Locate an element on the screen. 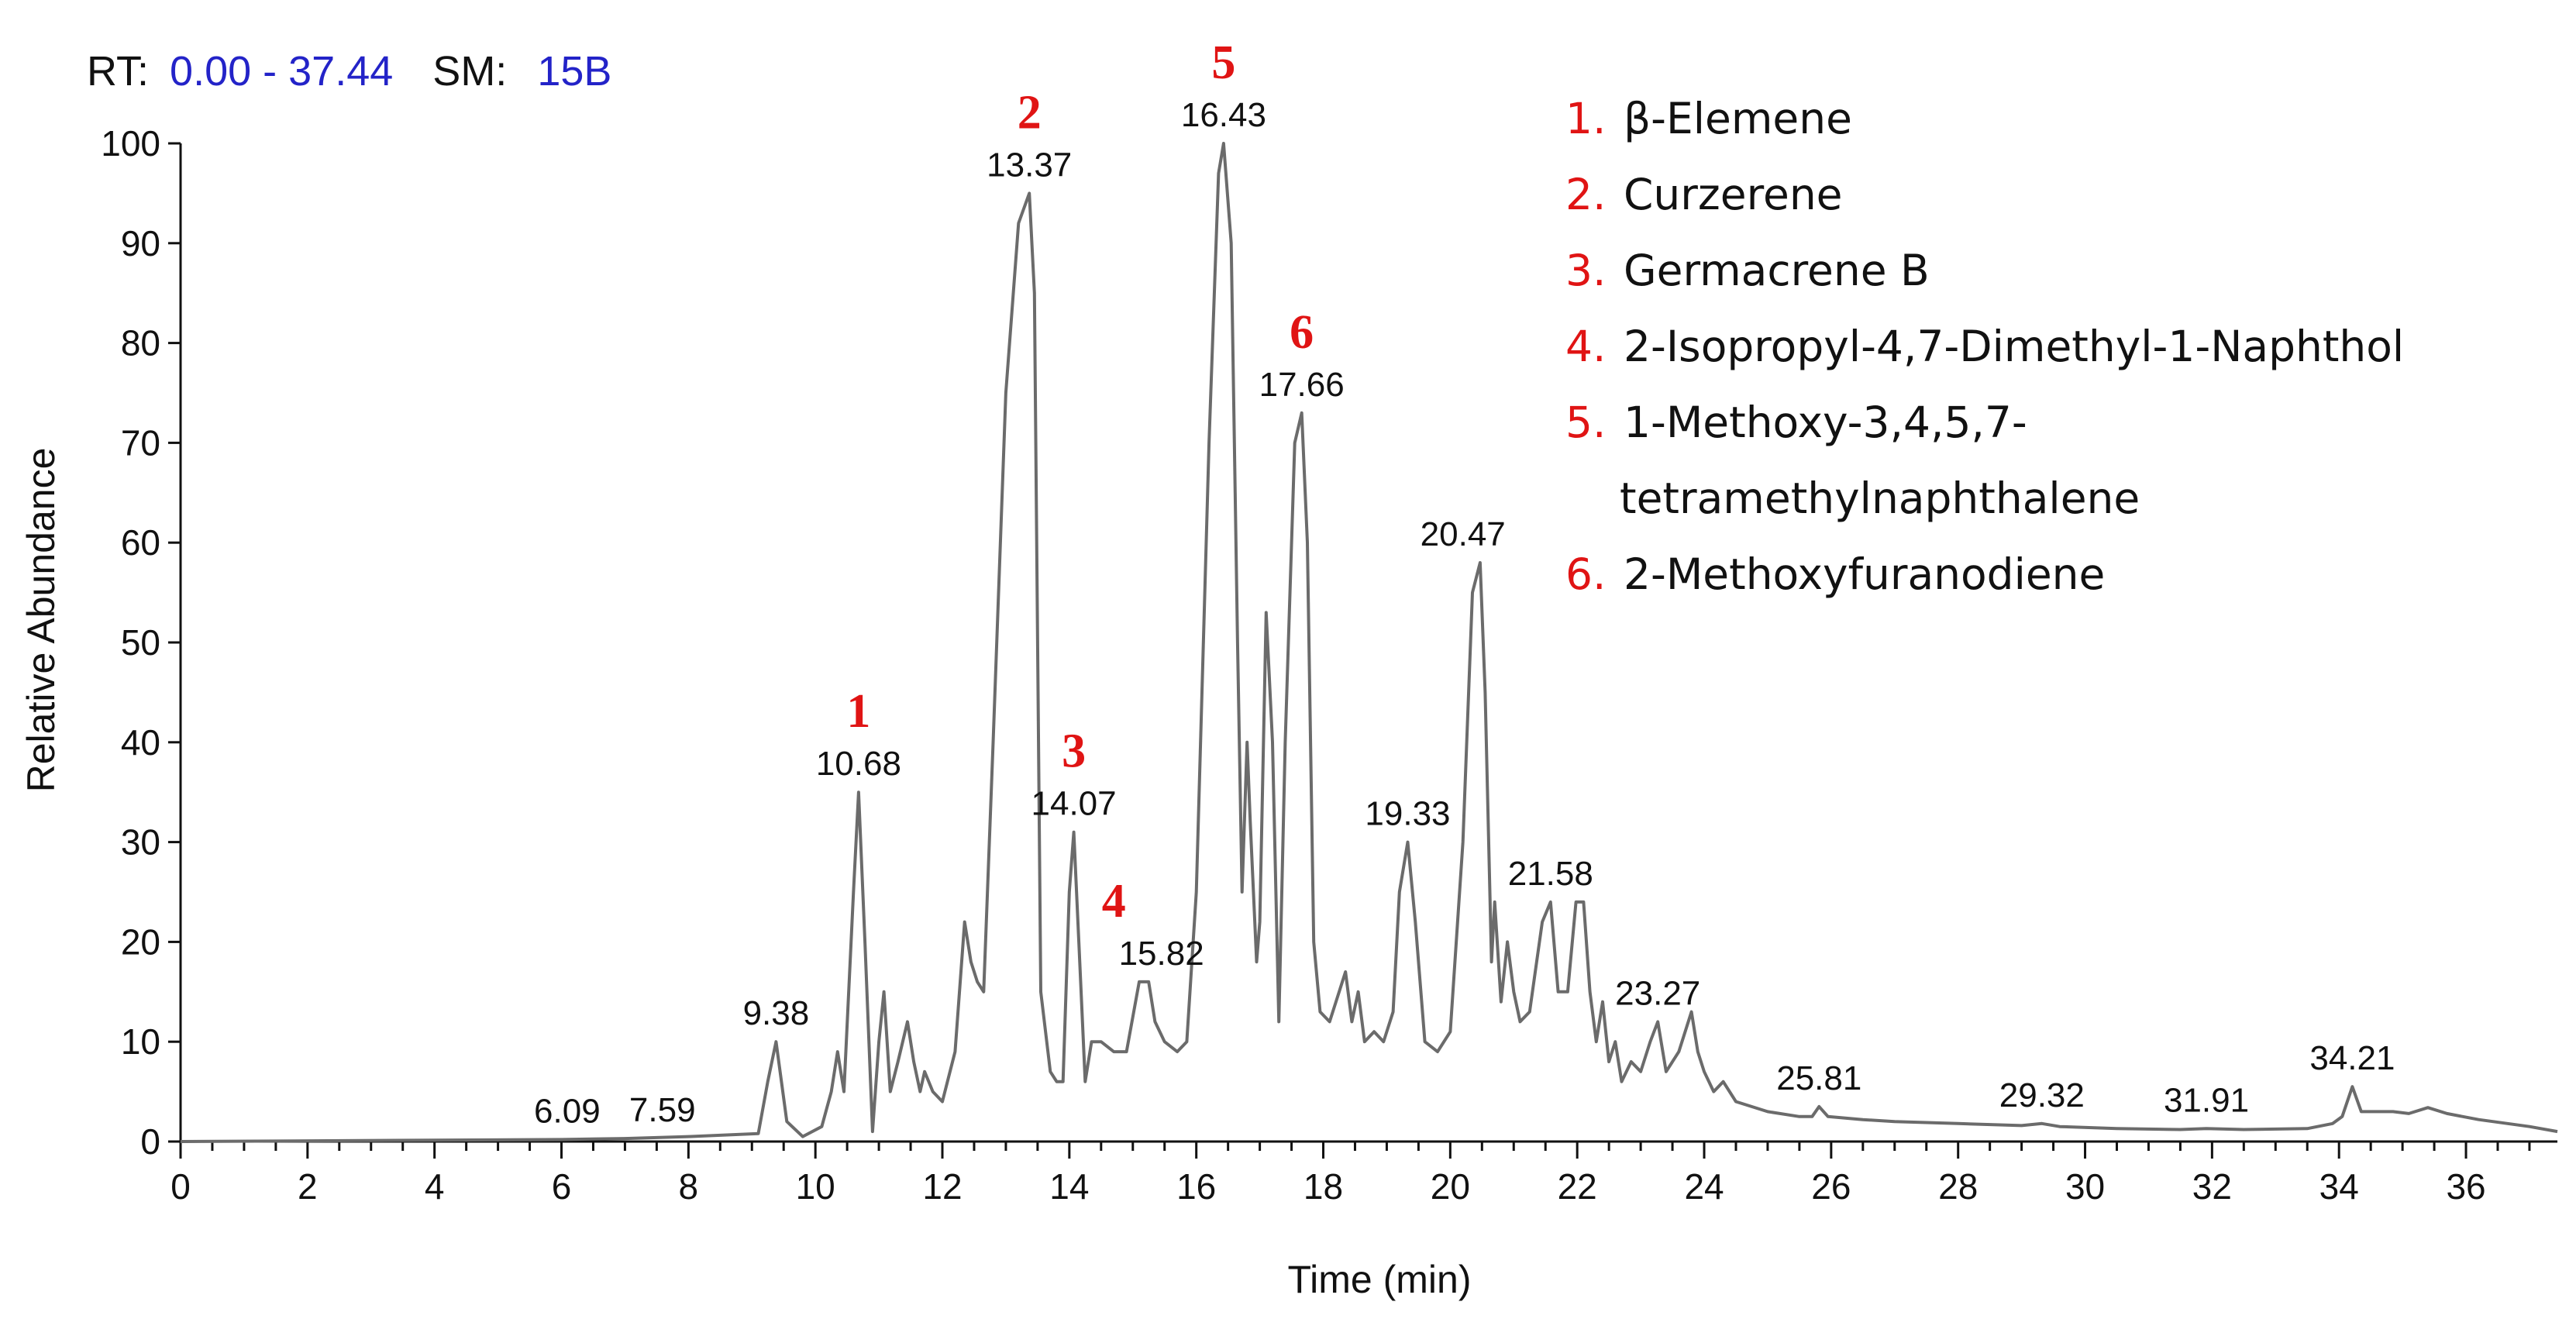 The width and height of the screenshot is (2576, 1319). legend-number: 5. is located at coordinates (1585, 422).